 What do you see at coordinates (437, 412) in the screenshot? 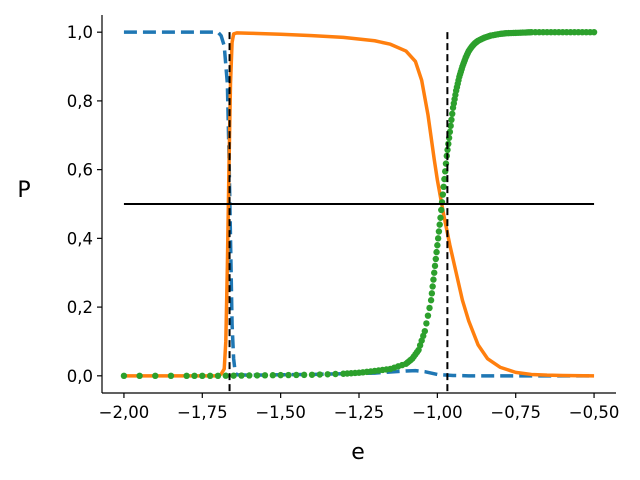
I see `x-tick-label: −1,00` at bounding box center [437, 412].